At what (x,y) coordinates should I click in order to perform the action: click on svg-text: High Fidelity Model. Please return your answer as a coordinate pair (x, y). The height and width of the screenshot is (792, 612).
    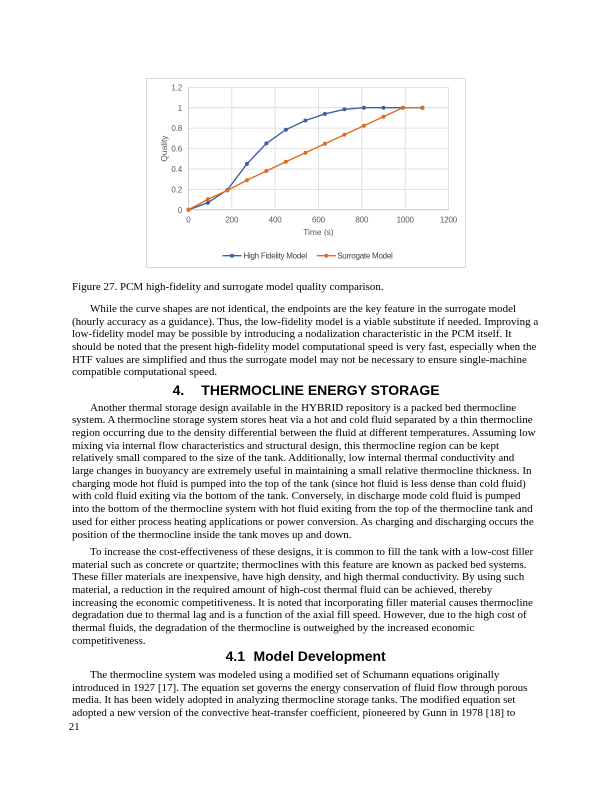
    Looking at the image, I should click on (276, 256).